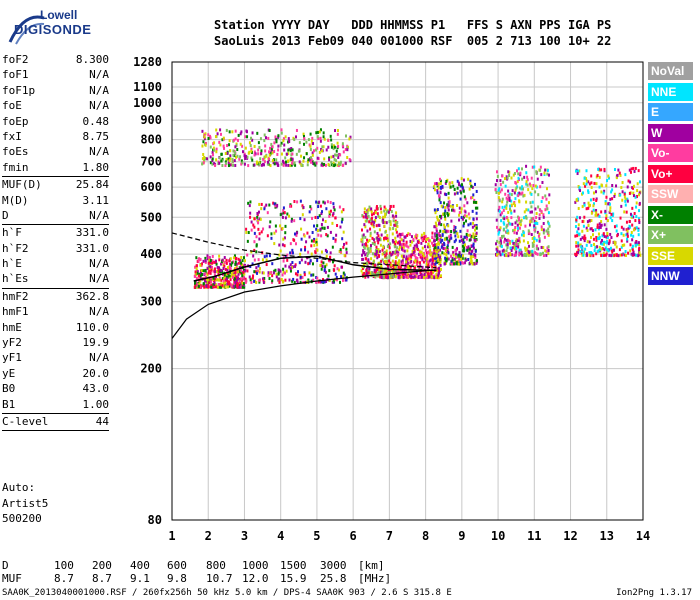  I want to click on table-cell: 15.9, so click(293, 578).